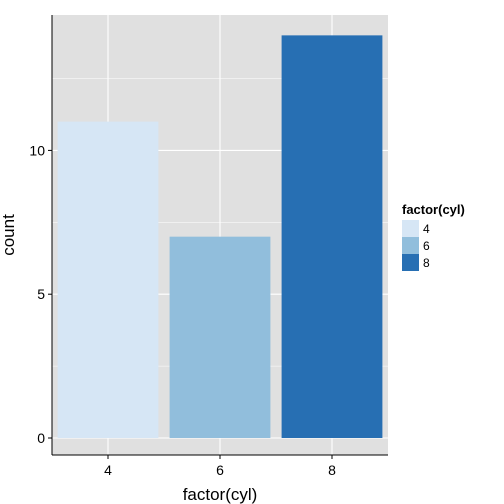 The width and height of the screenshot is (504, 504). I want to click on legend-title: factor(cyl), so click(433, 209).